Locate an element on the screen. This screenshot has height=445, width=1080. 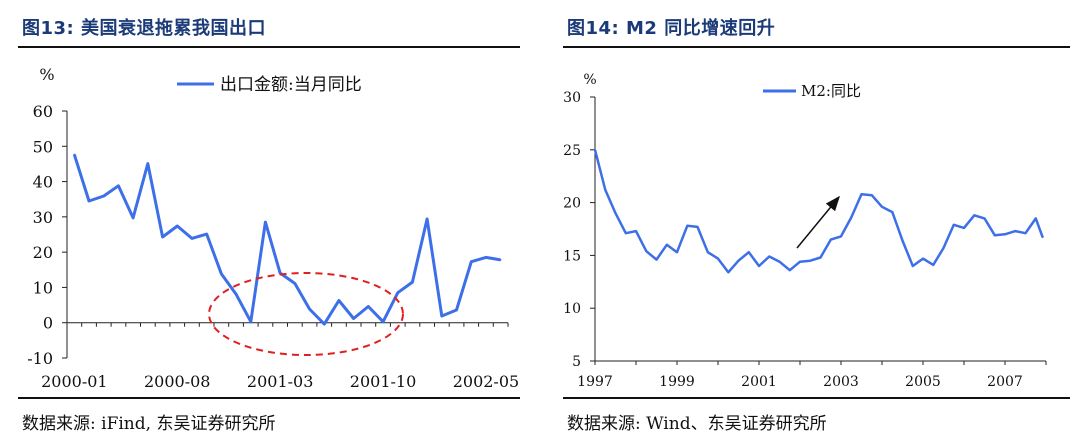
trough-highlight-ellipse is located at coordinates (306, 314).